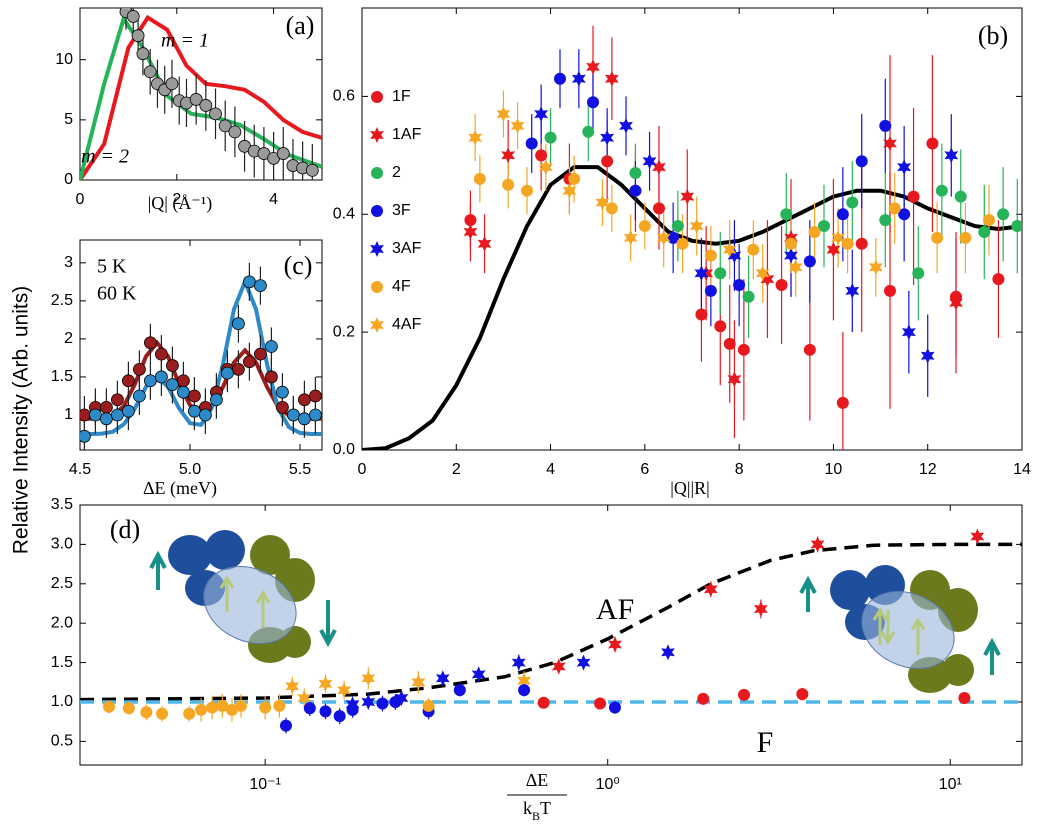 Image resolution: width=1037 pixels, height=825 pixels. What do you see at coordinates (21, 420) in the screenshot?
I see `y-axis-label: Relative Intensity (Arb. units)` at bounding box center [21, 420].